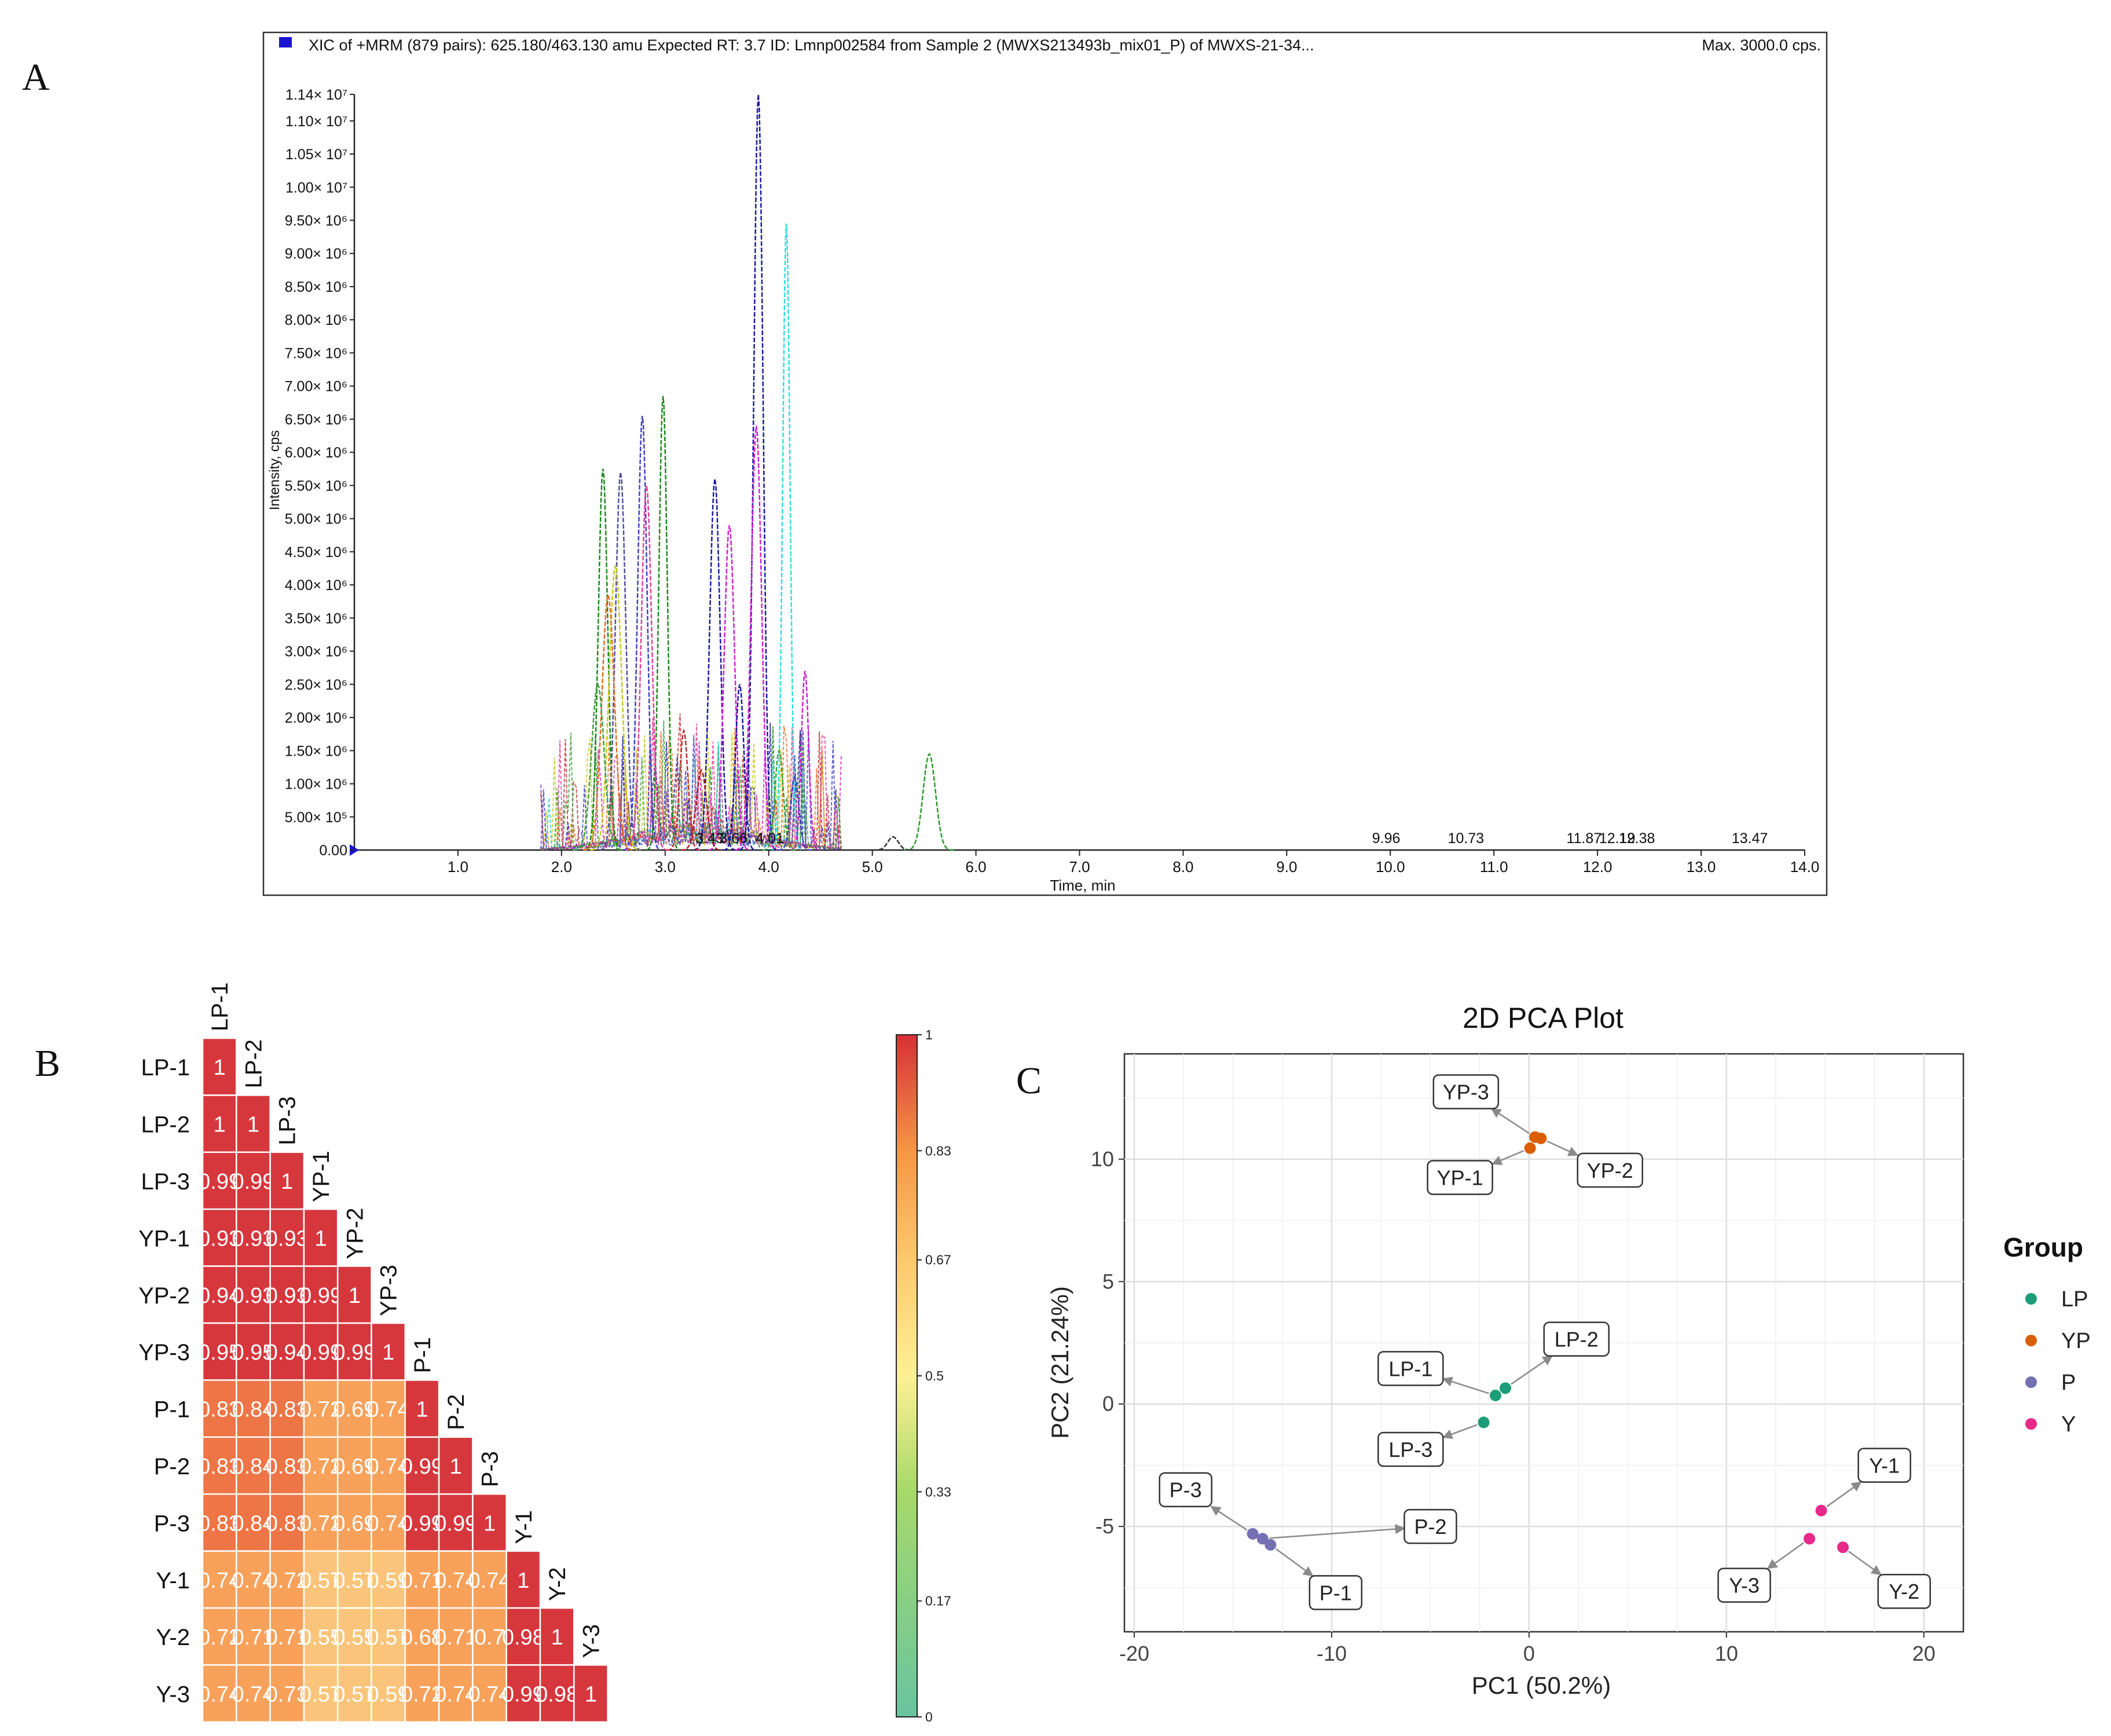  Describe the element at coordinates (316, 486) in the screenshot. I see `xic-y-tick-label: 5.50× 10⁶` at that location.